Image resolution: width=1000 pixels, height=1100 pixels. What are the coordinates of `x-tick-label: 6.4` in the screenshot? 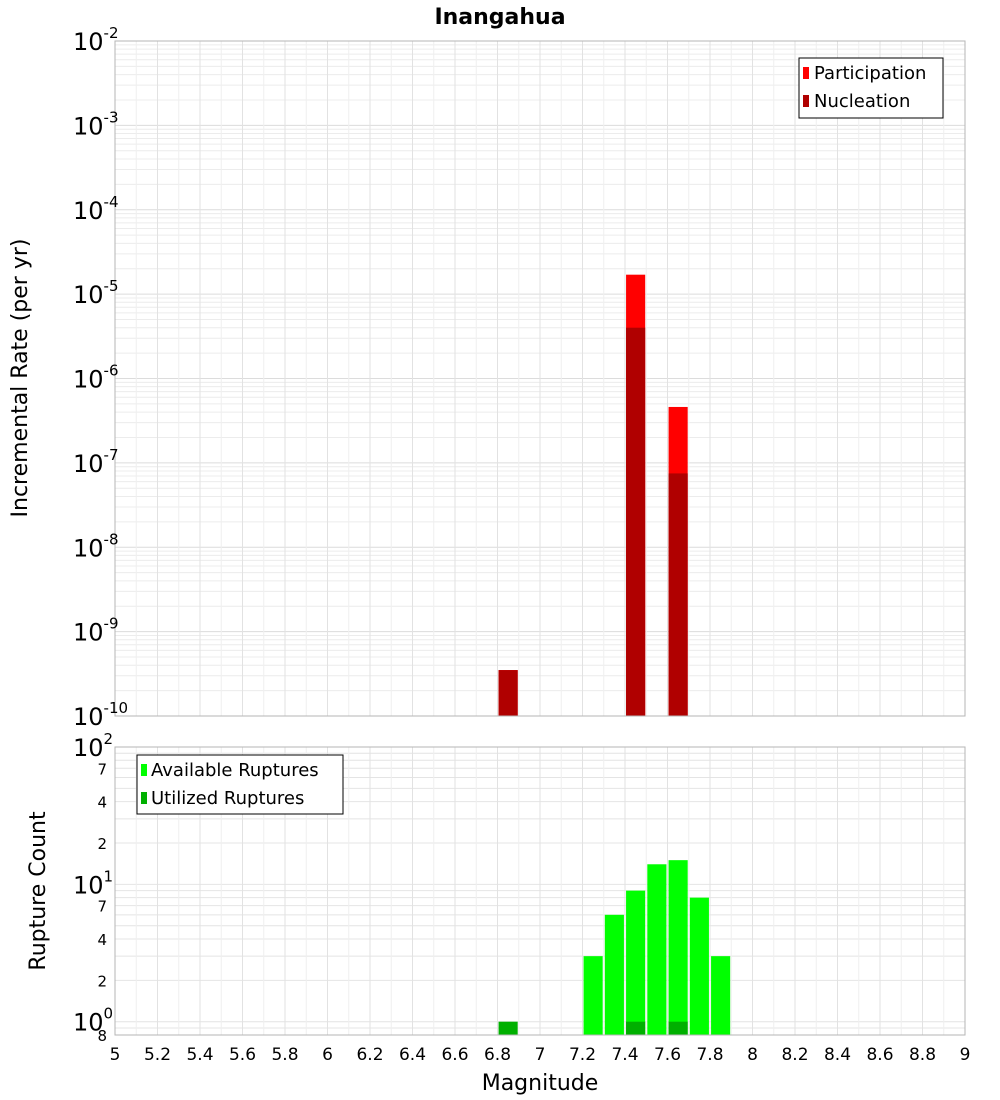 It's located at (412, 1055).